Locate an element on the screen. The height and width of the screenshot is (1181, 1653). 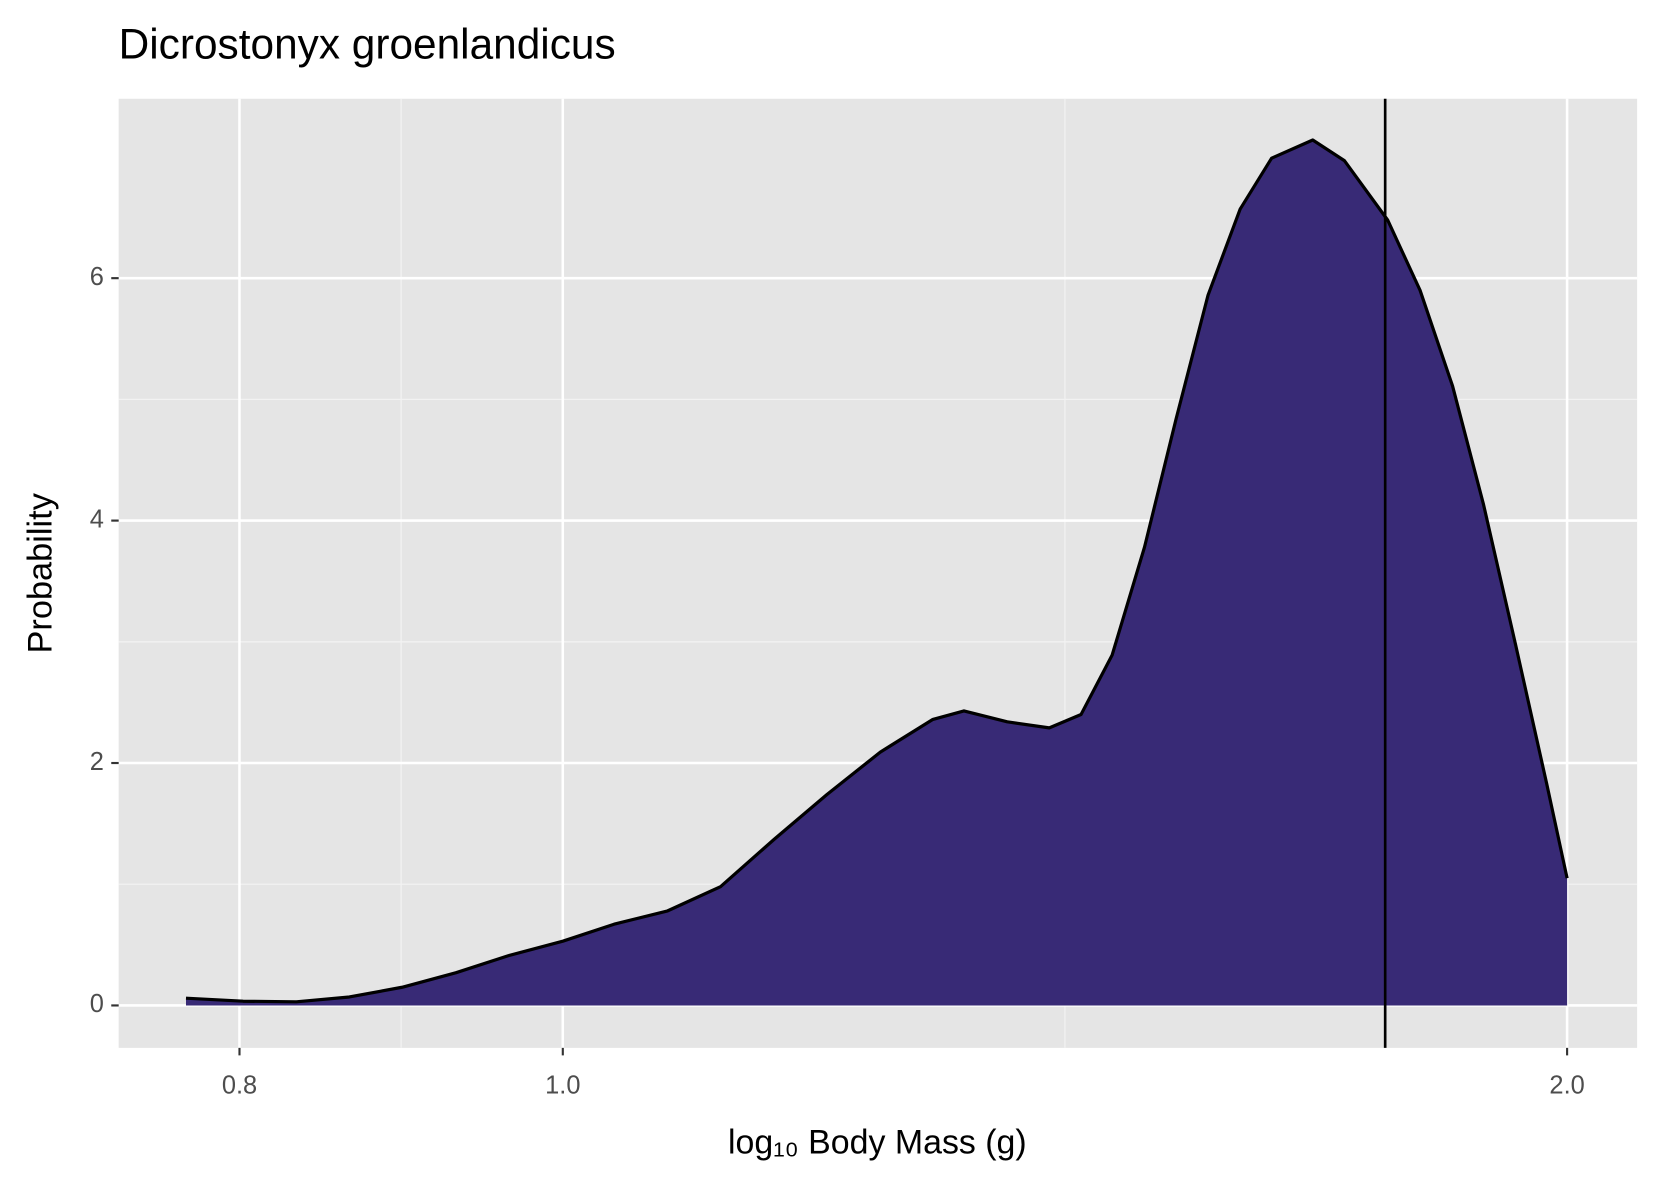
x-tick-label: 0.8 is located at coordinates (239, 1085).